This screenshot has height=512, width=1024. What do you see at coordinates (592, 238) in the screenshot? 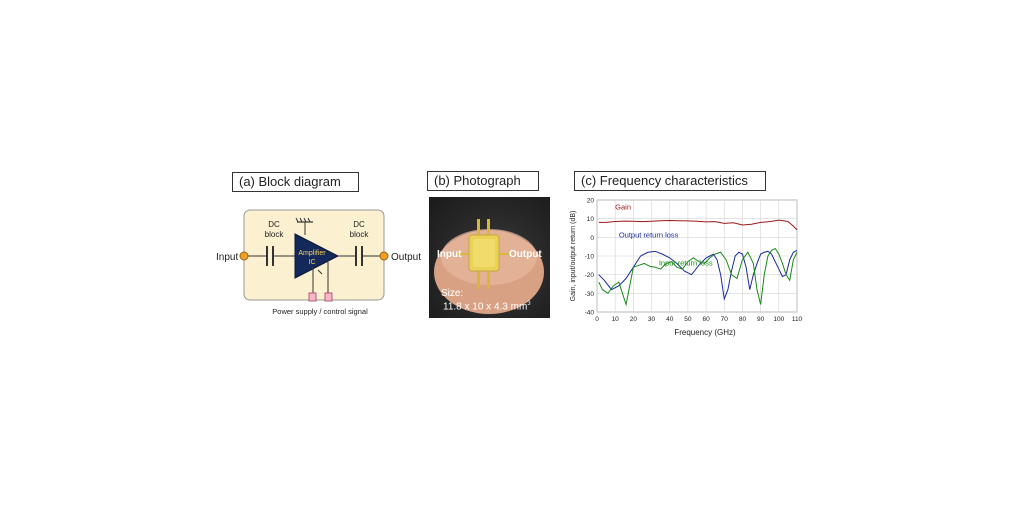
I see `y-tick-label: 0` at bounding box center [592, 238].